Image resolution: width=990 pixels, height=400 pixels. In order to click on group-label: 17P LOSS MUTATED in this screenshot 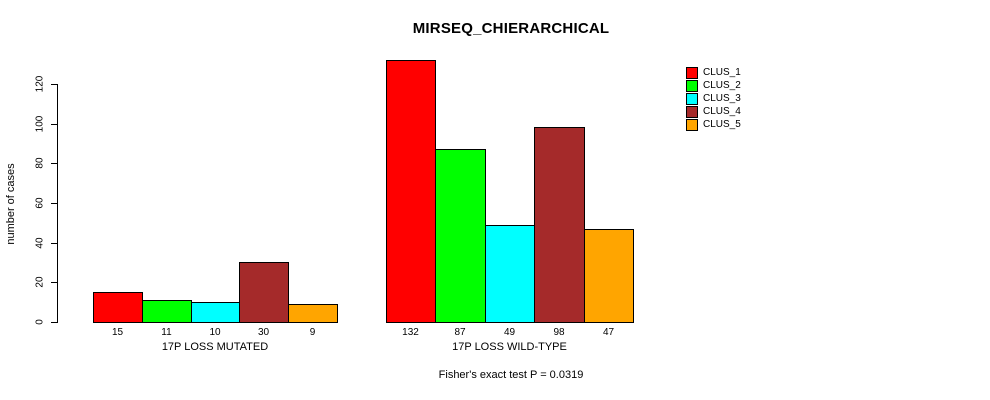, I will do `click(215, 347)`.